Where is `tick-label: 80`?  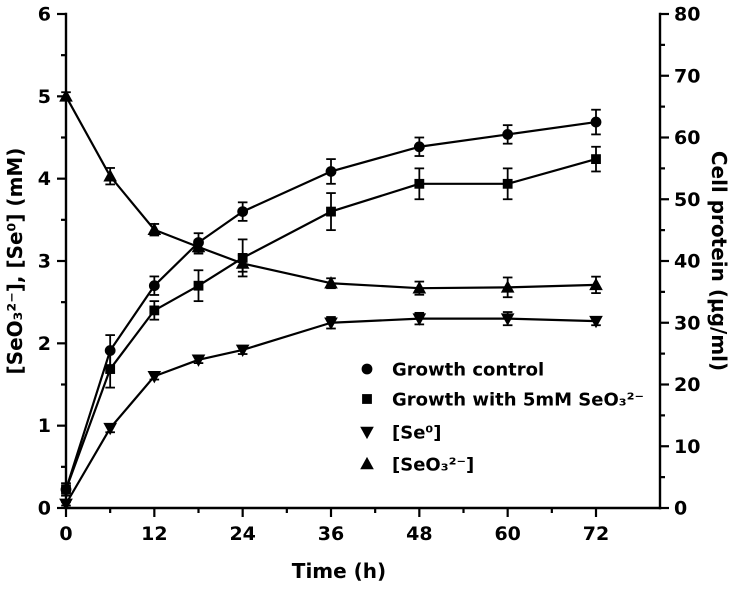 tick-label: 80 is located at coordinates (687, 15).